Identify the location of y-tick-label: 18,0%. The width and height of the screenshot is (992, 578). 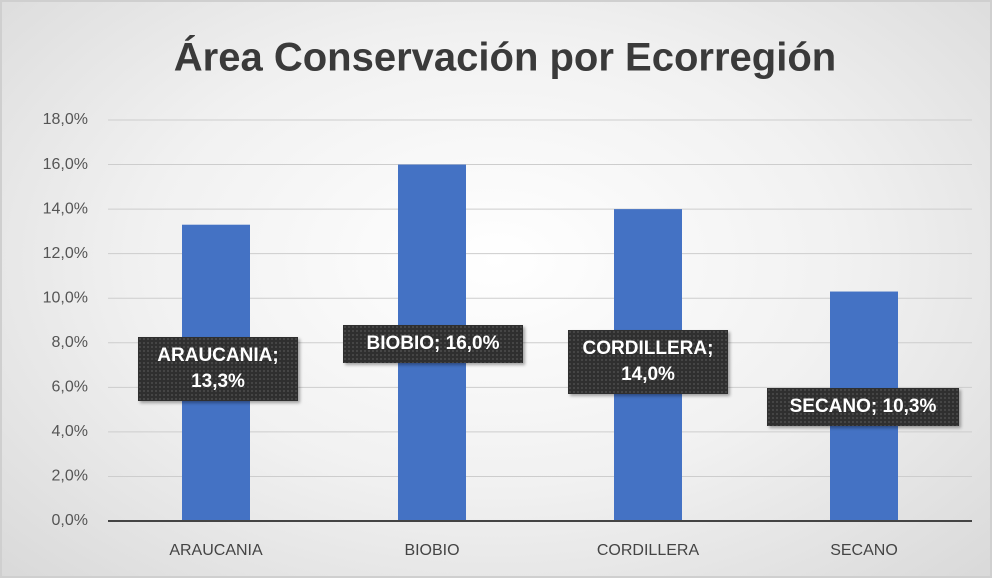
(65, 119).